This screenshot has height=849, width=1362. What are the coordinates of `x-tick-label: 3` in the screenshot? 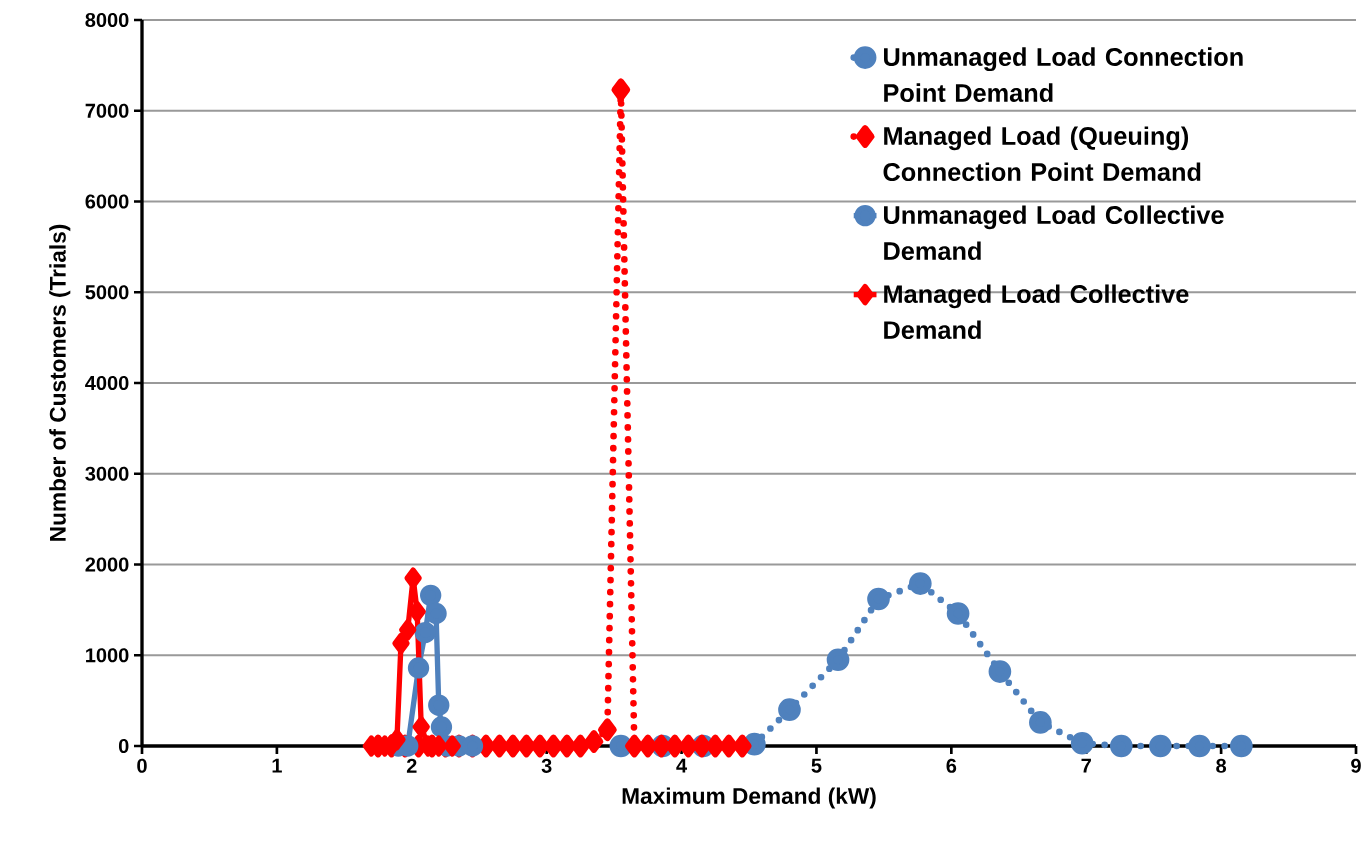 It's located at (546, 765).